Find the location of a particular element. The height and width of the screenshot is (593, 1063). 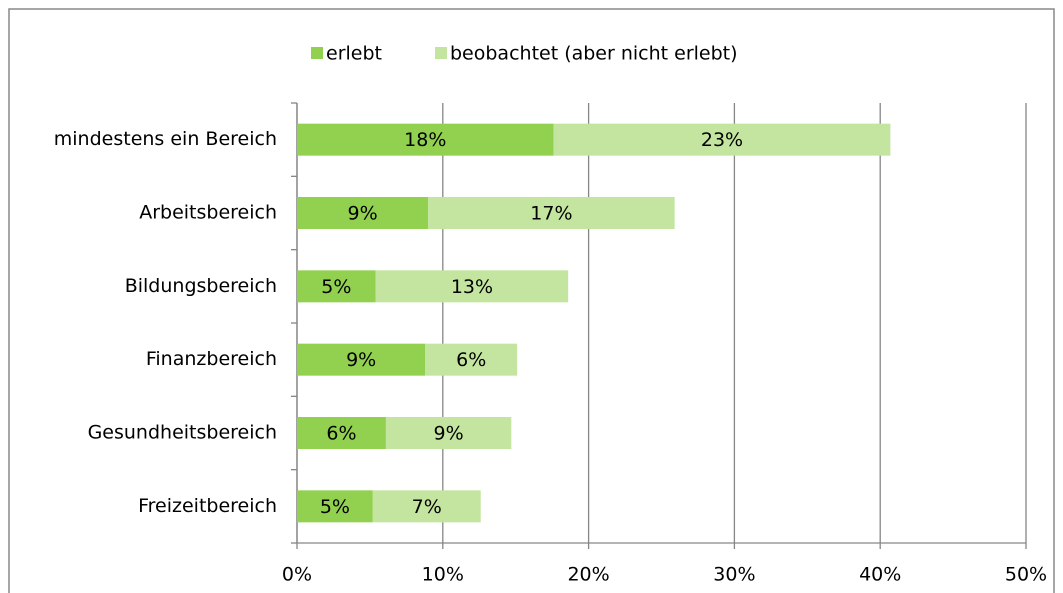

y-tick-label: Bildungsbereich is located at coordinates (201, 286).